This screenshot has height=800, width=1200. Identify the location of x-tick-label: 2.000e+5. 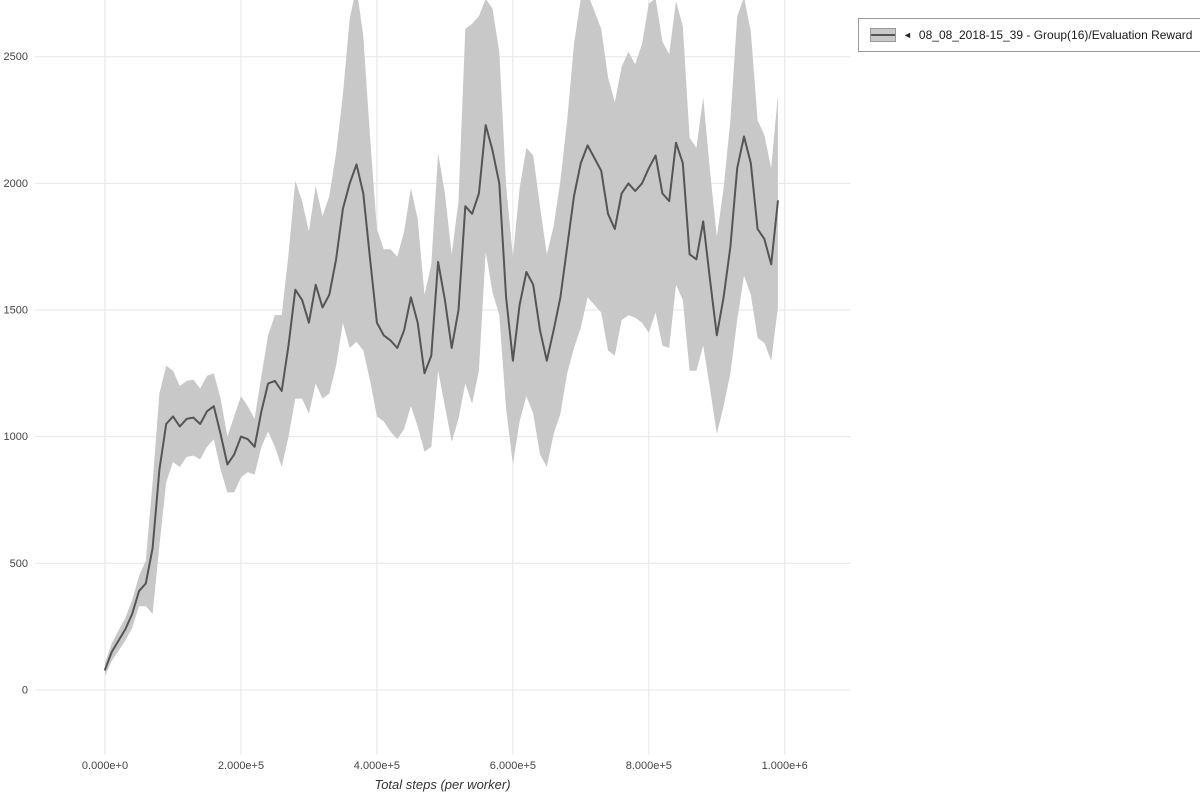
(241, 766).